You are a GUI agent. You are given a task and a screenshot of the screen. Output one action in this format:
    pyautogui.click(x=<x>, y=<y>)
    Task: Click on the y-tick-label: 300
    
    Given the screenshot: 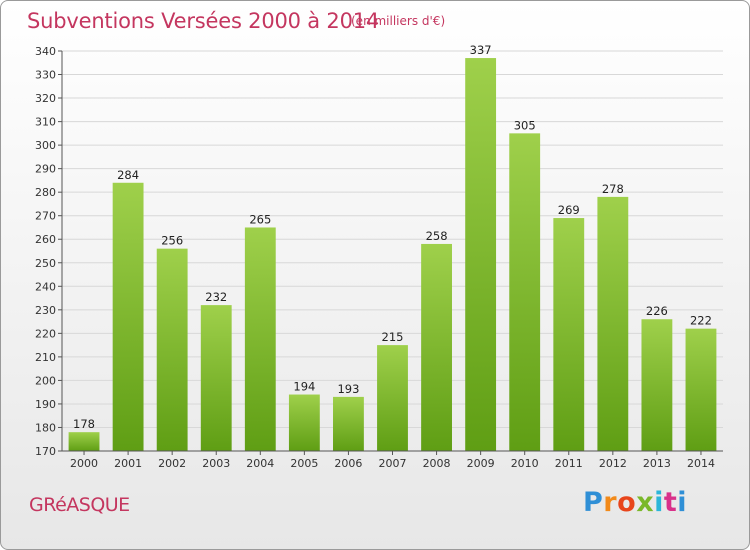 What is the action you would take?
    pyautogui.click(x=45, y=145)
    